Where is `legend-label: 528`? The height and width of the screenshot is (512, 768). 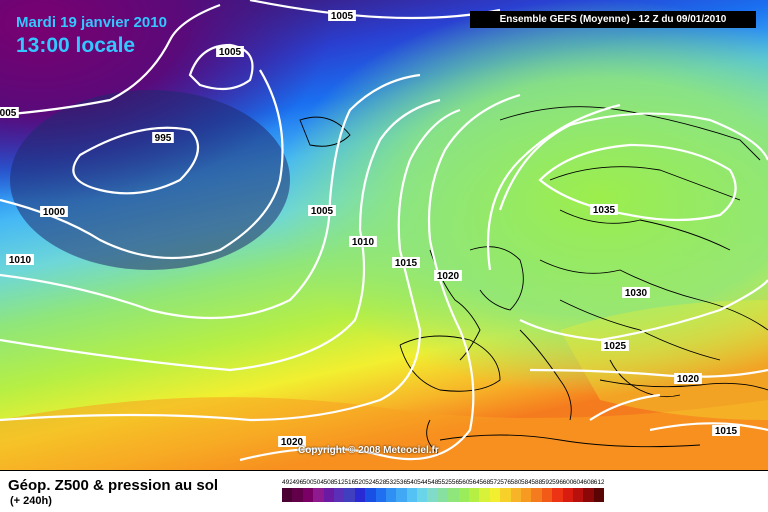
legend-label: 528 is located at coordinates (380, 482).